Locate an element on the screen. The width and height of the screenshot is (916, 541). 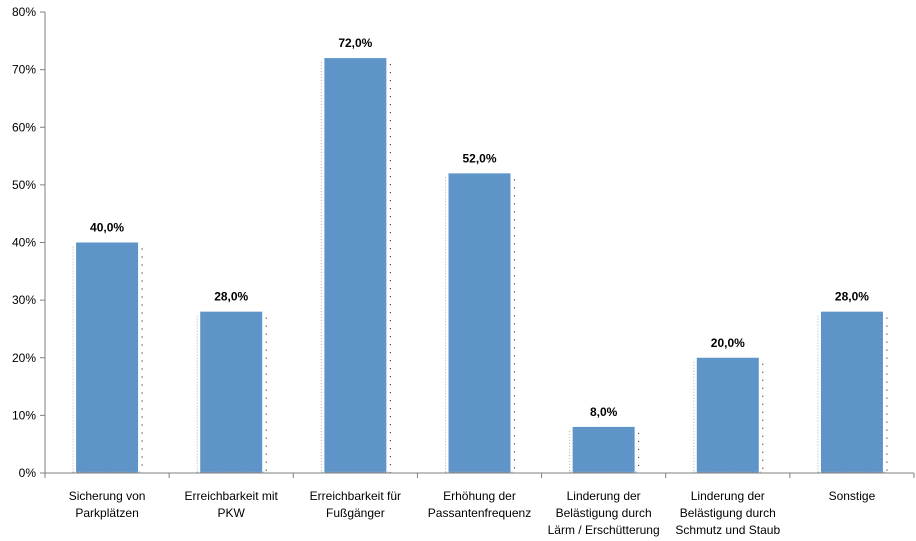
y-tick-label: 80% is located at coordinates (24, 12).